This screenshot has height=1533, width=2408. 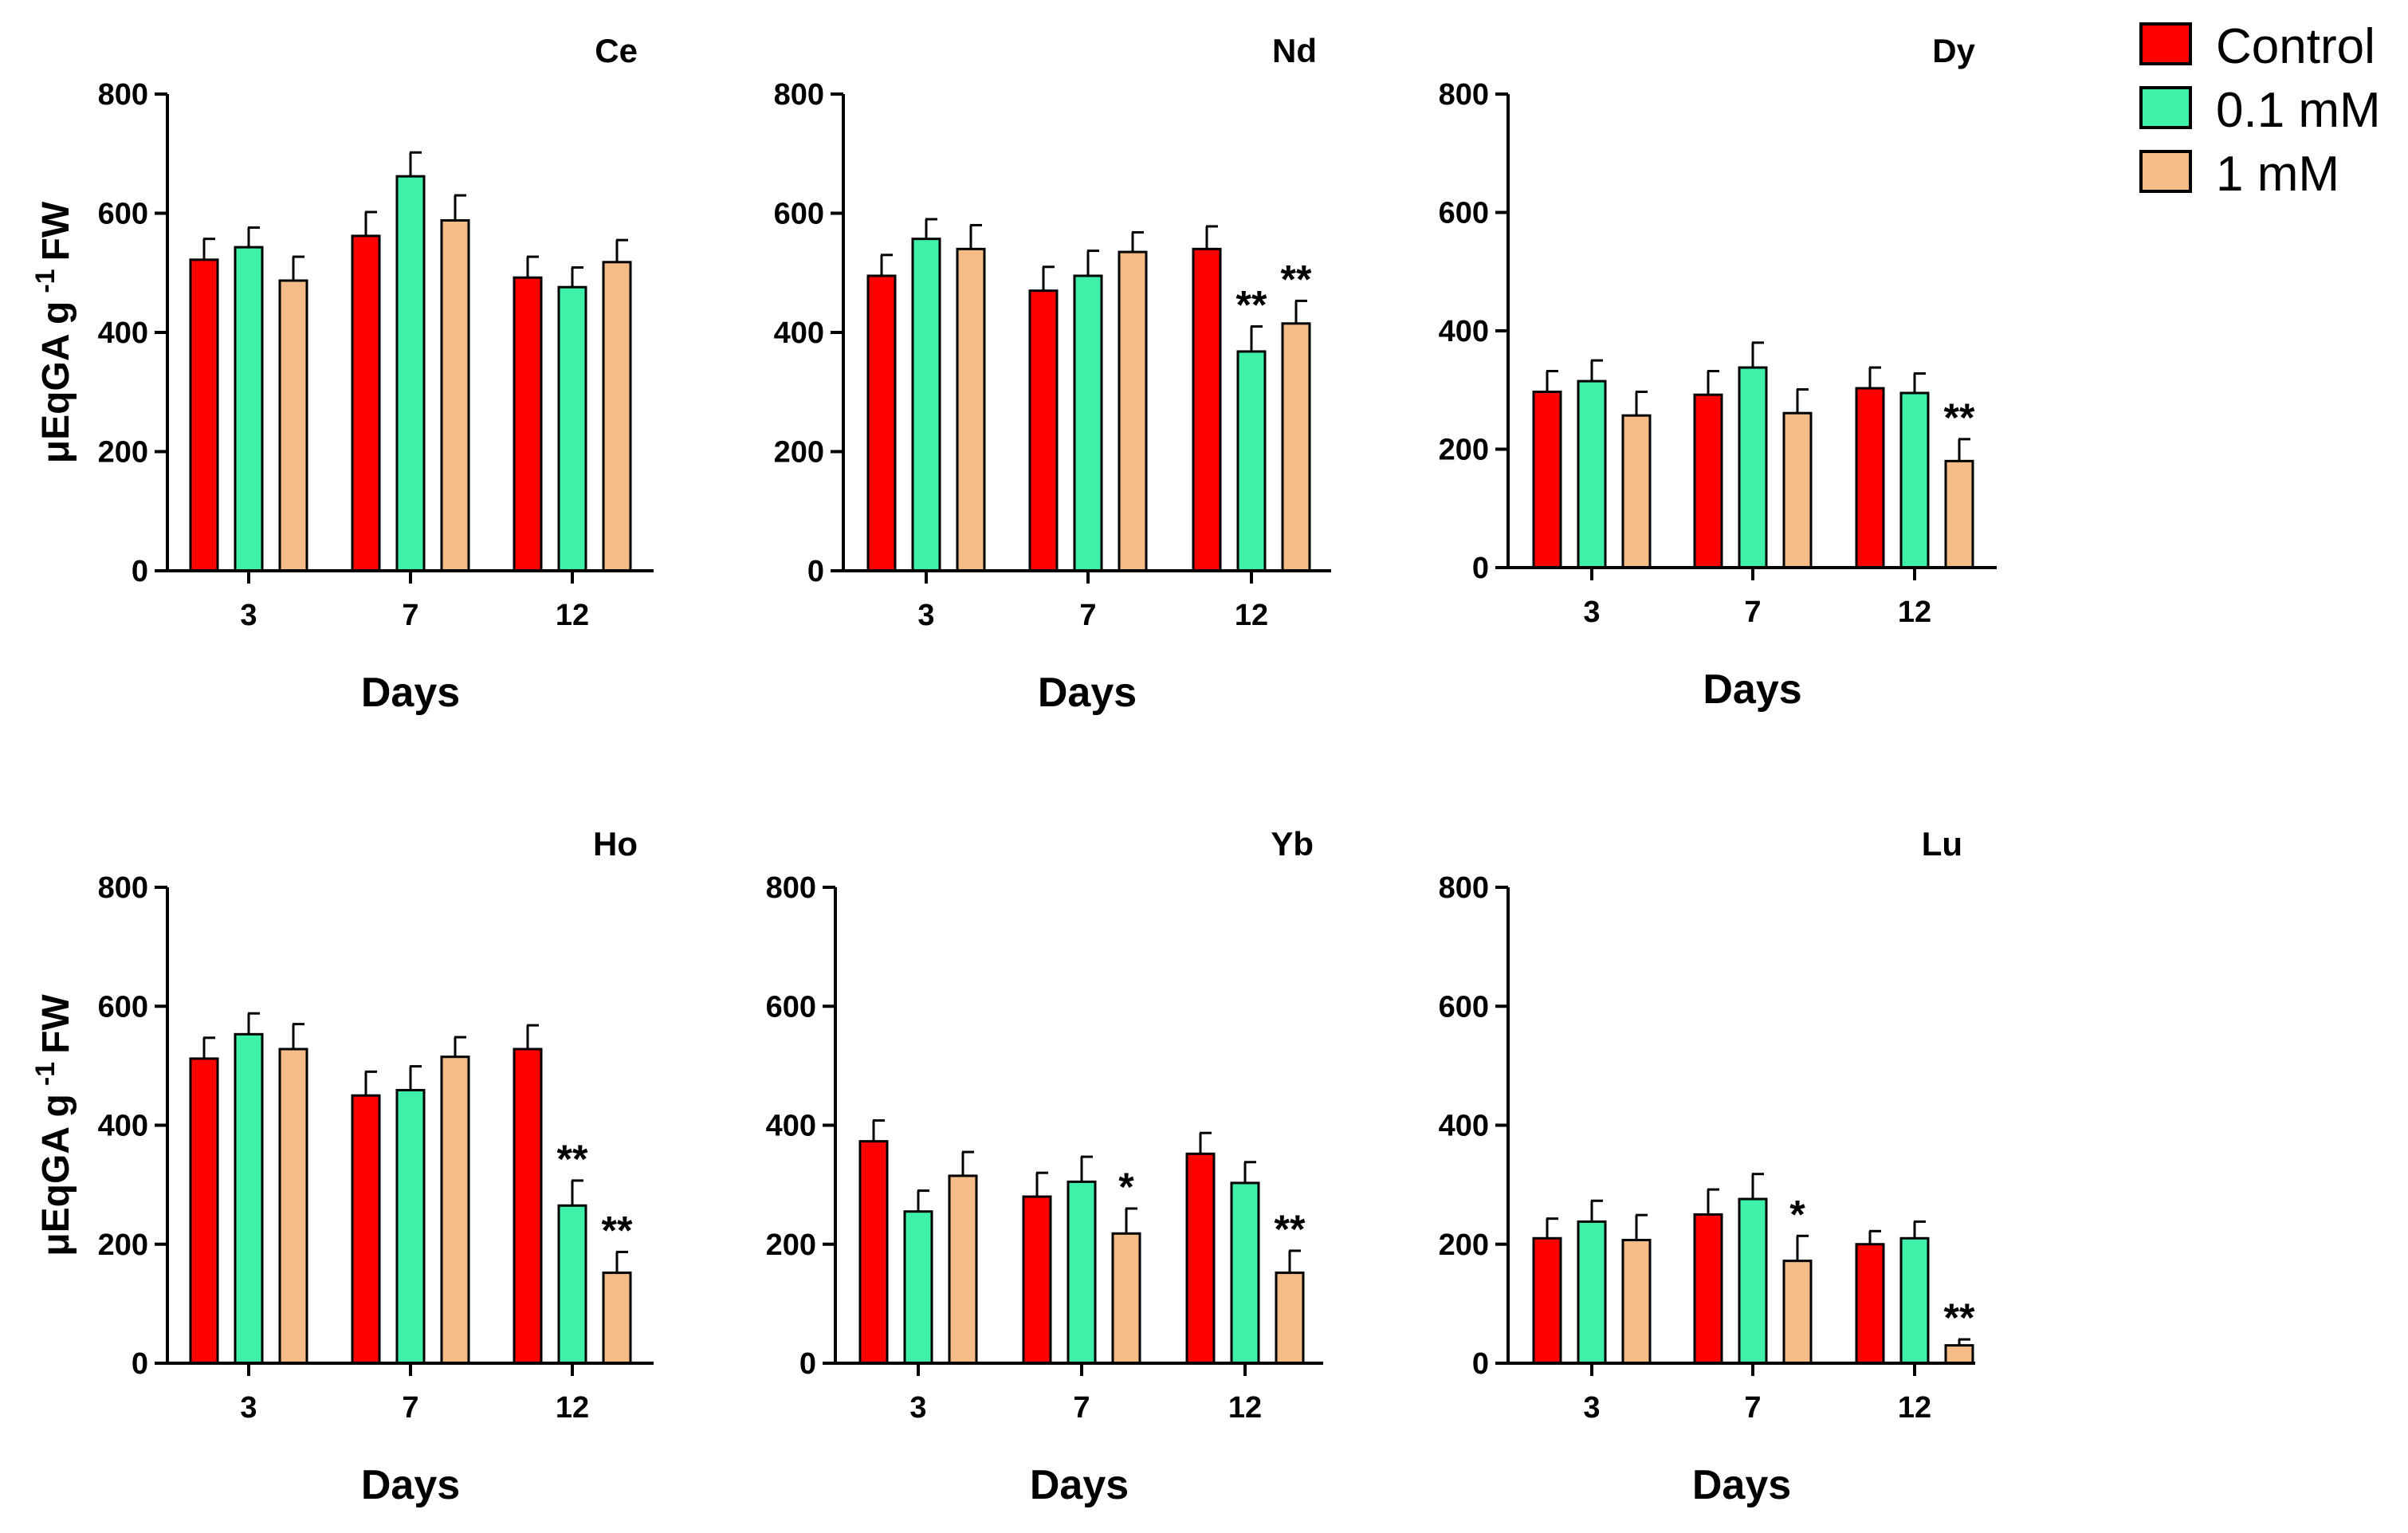 What do you see at coordinates (1942, 844) in the screenshot?
I see `panel-title: Lu` at bounding box center [1942, 844].